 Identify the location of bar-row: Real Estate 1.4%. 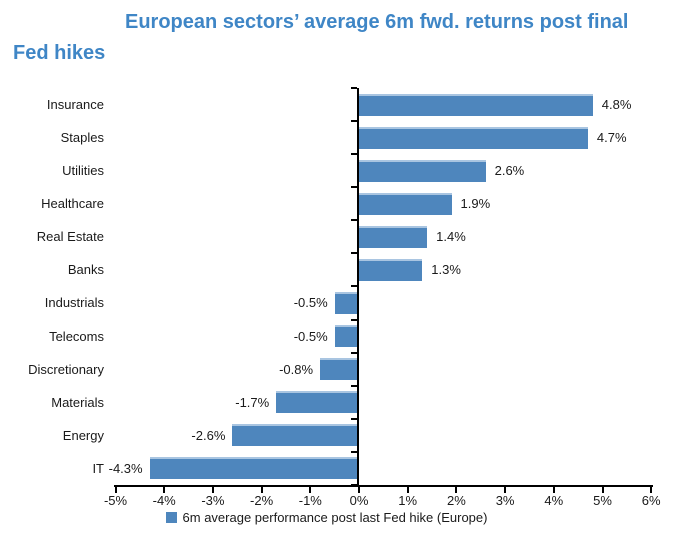
(340, 236).